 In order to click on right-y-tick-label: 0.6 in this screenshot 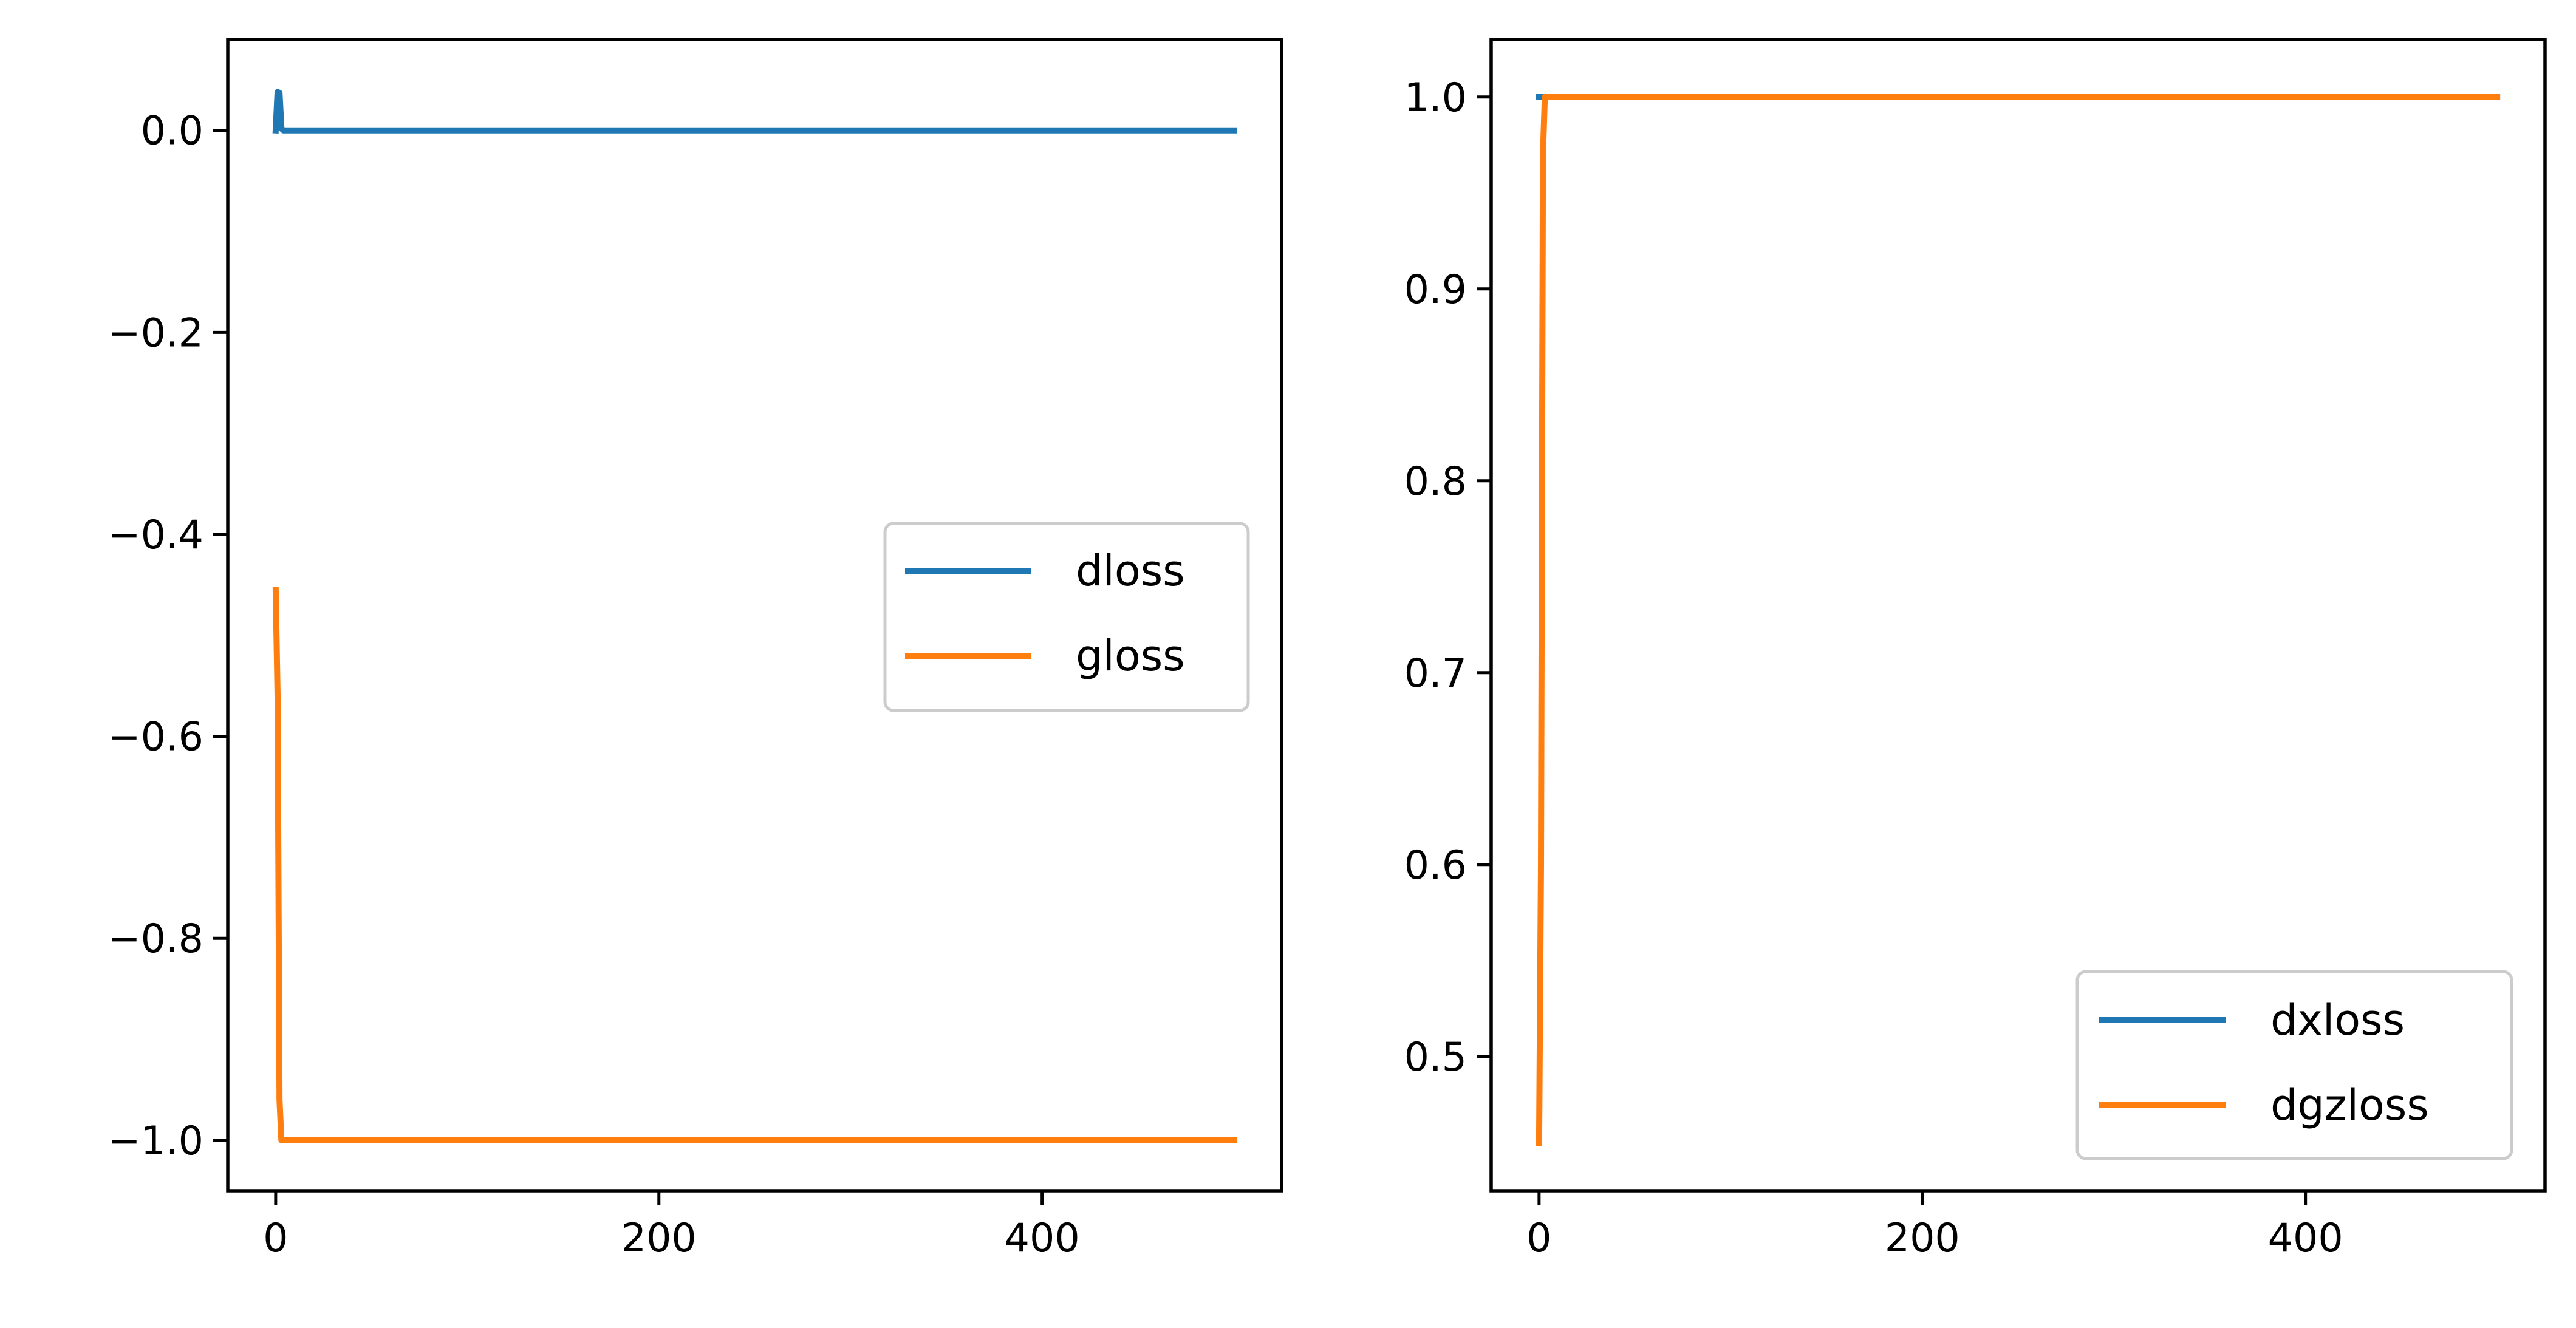, I will do `click(1435, 865)`.